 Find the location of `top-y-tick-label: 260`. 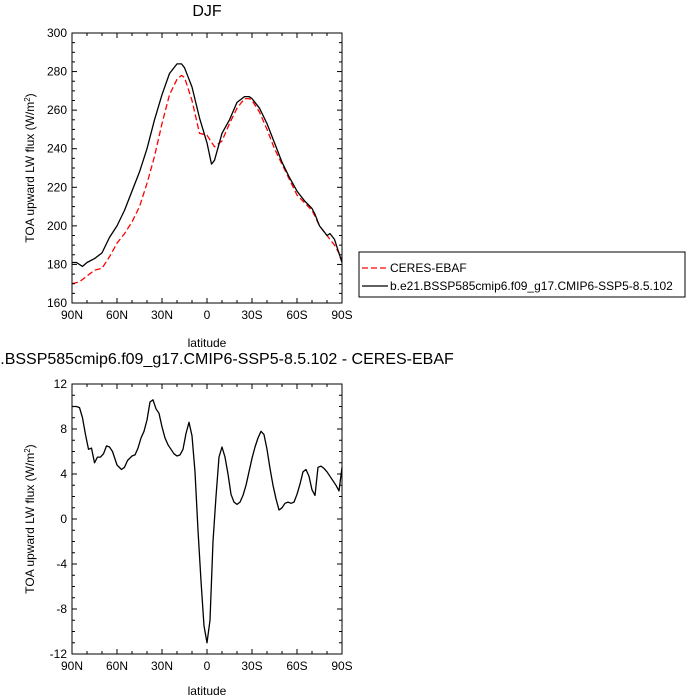

top-y-tick-label: 260 is located at coordinates (57, 110).